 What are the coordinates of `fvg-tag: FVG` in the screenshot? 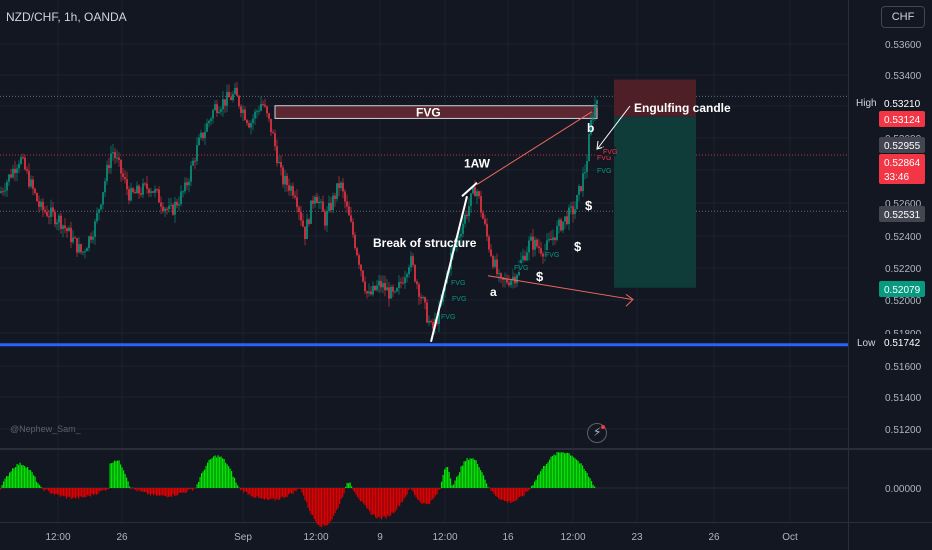 It's located at (459, 299).